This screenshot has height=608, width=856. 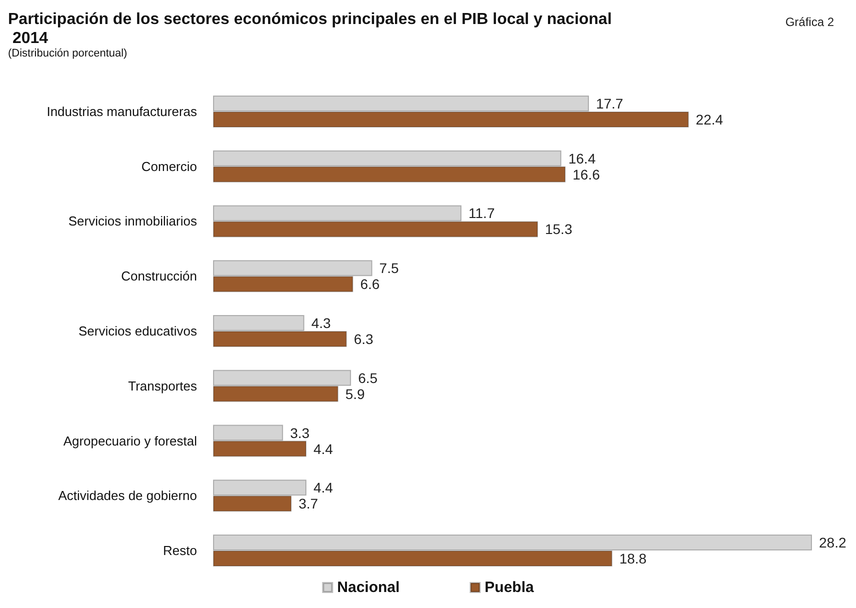 What do you see at coordinates (321, 323) in the screenshot?
I see `data-label: 4.3` at bounding box center [321, 323].